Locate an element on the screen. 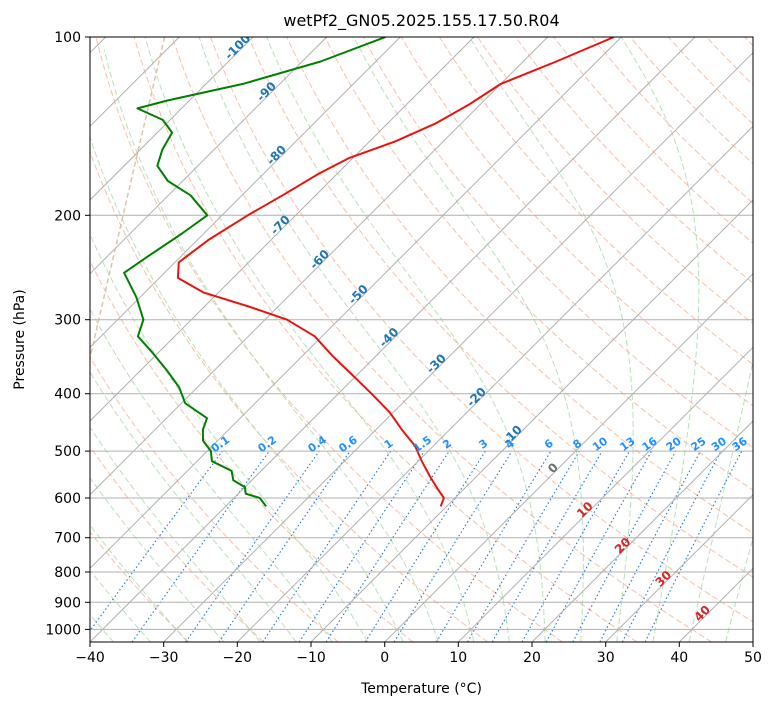  y-tick-label: 100 is located at coordinates (67, 38).